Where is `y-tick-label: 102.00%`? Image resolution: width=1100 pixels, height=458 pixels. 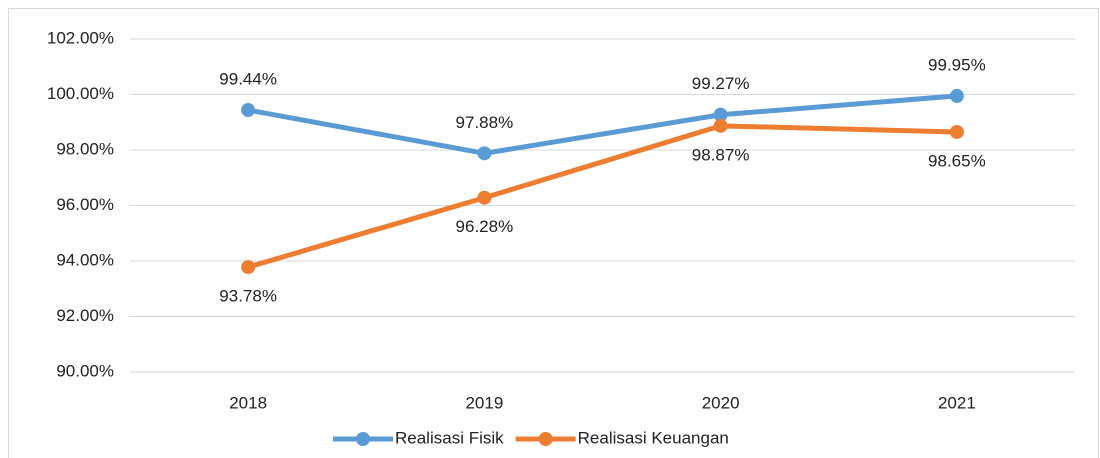 y-tick-label: 102.00% is located at coordinates (80, 37).